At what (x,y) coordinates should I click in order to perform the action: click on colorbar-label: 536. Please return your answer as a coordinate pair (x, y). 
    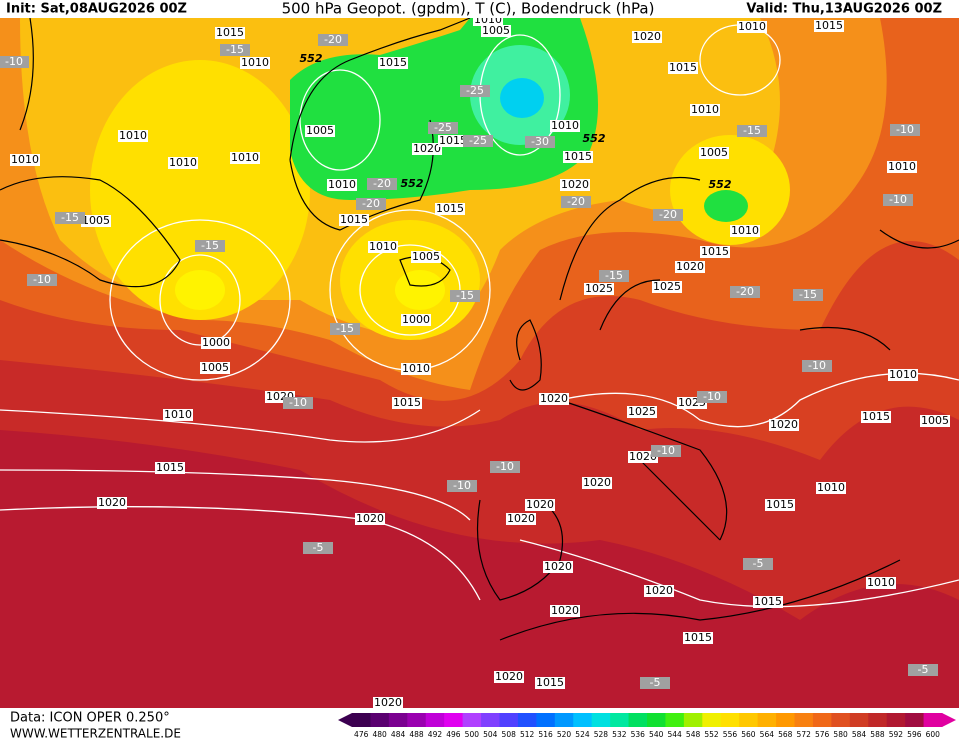
    Looking at the image, I should click on (638, 734).